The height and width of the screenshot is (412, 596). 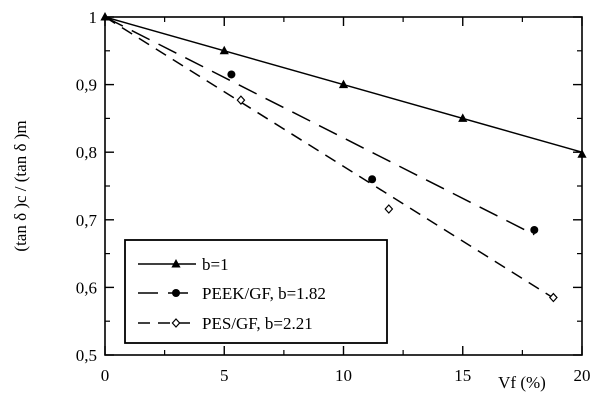 I want to click on y-tick-label: 0,9, so click(x=86, y=85).